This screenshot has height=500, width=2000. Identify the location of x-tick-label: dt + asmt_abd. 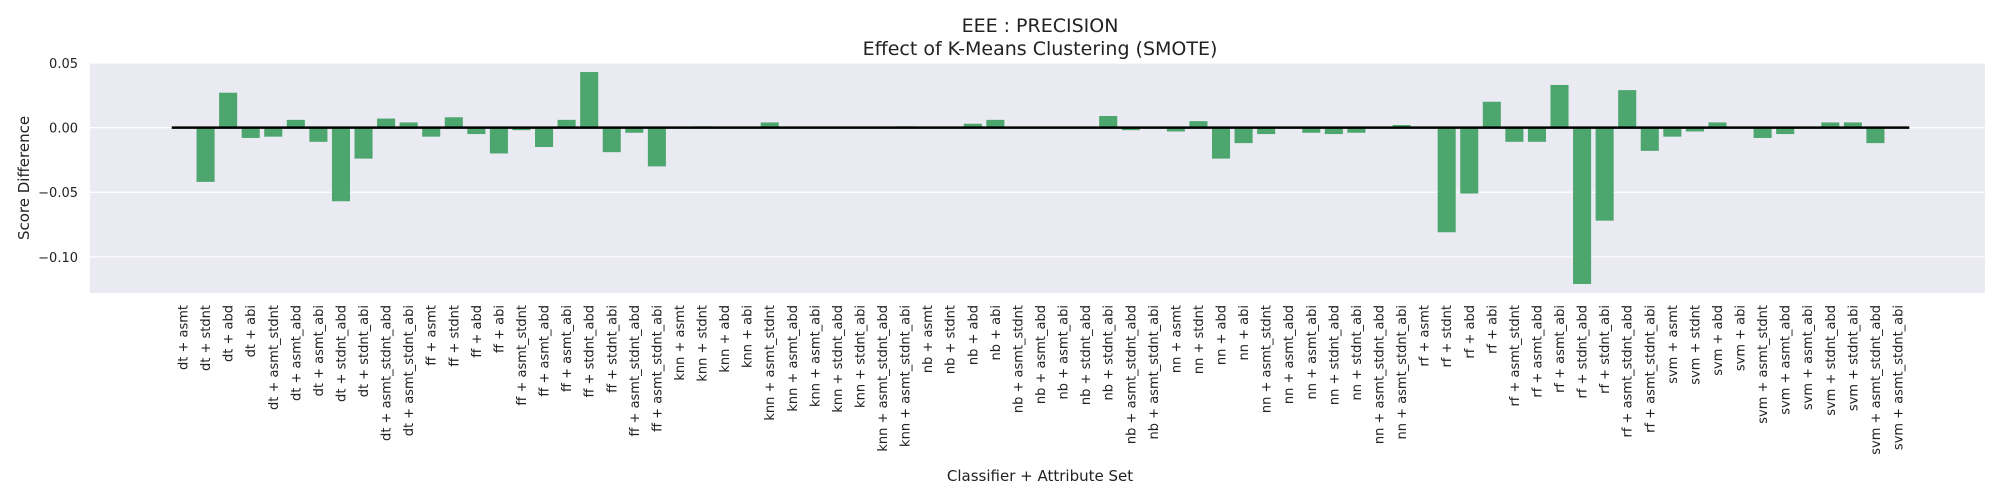
(296, 353).